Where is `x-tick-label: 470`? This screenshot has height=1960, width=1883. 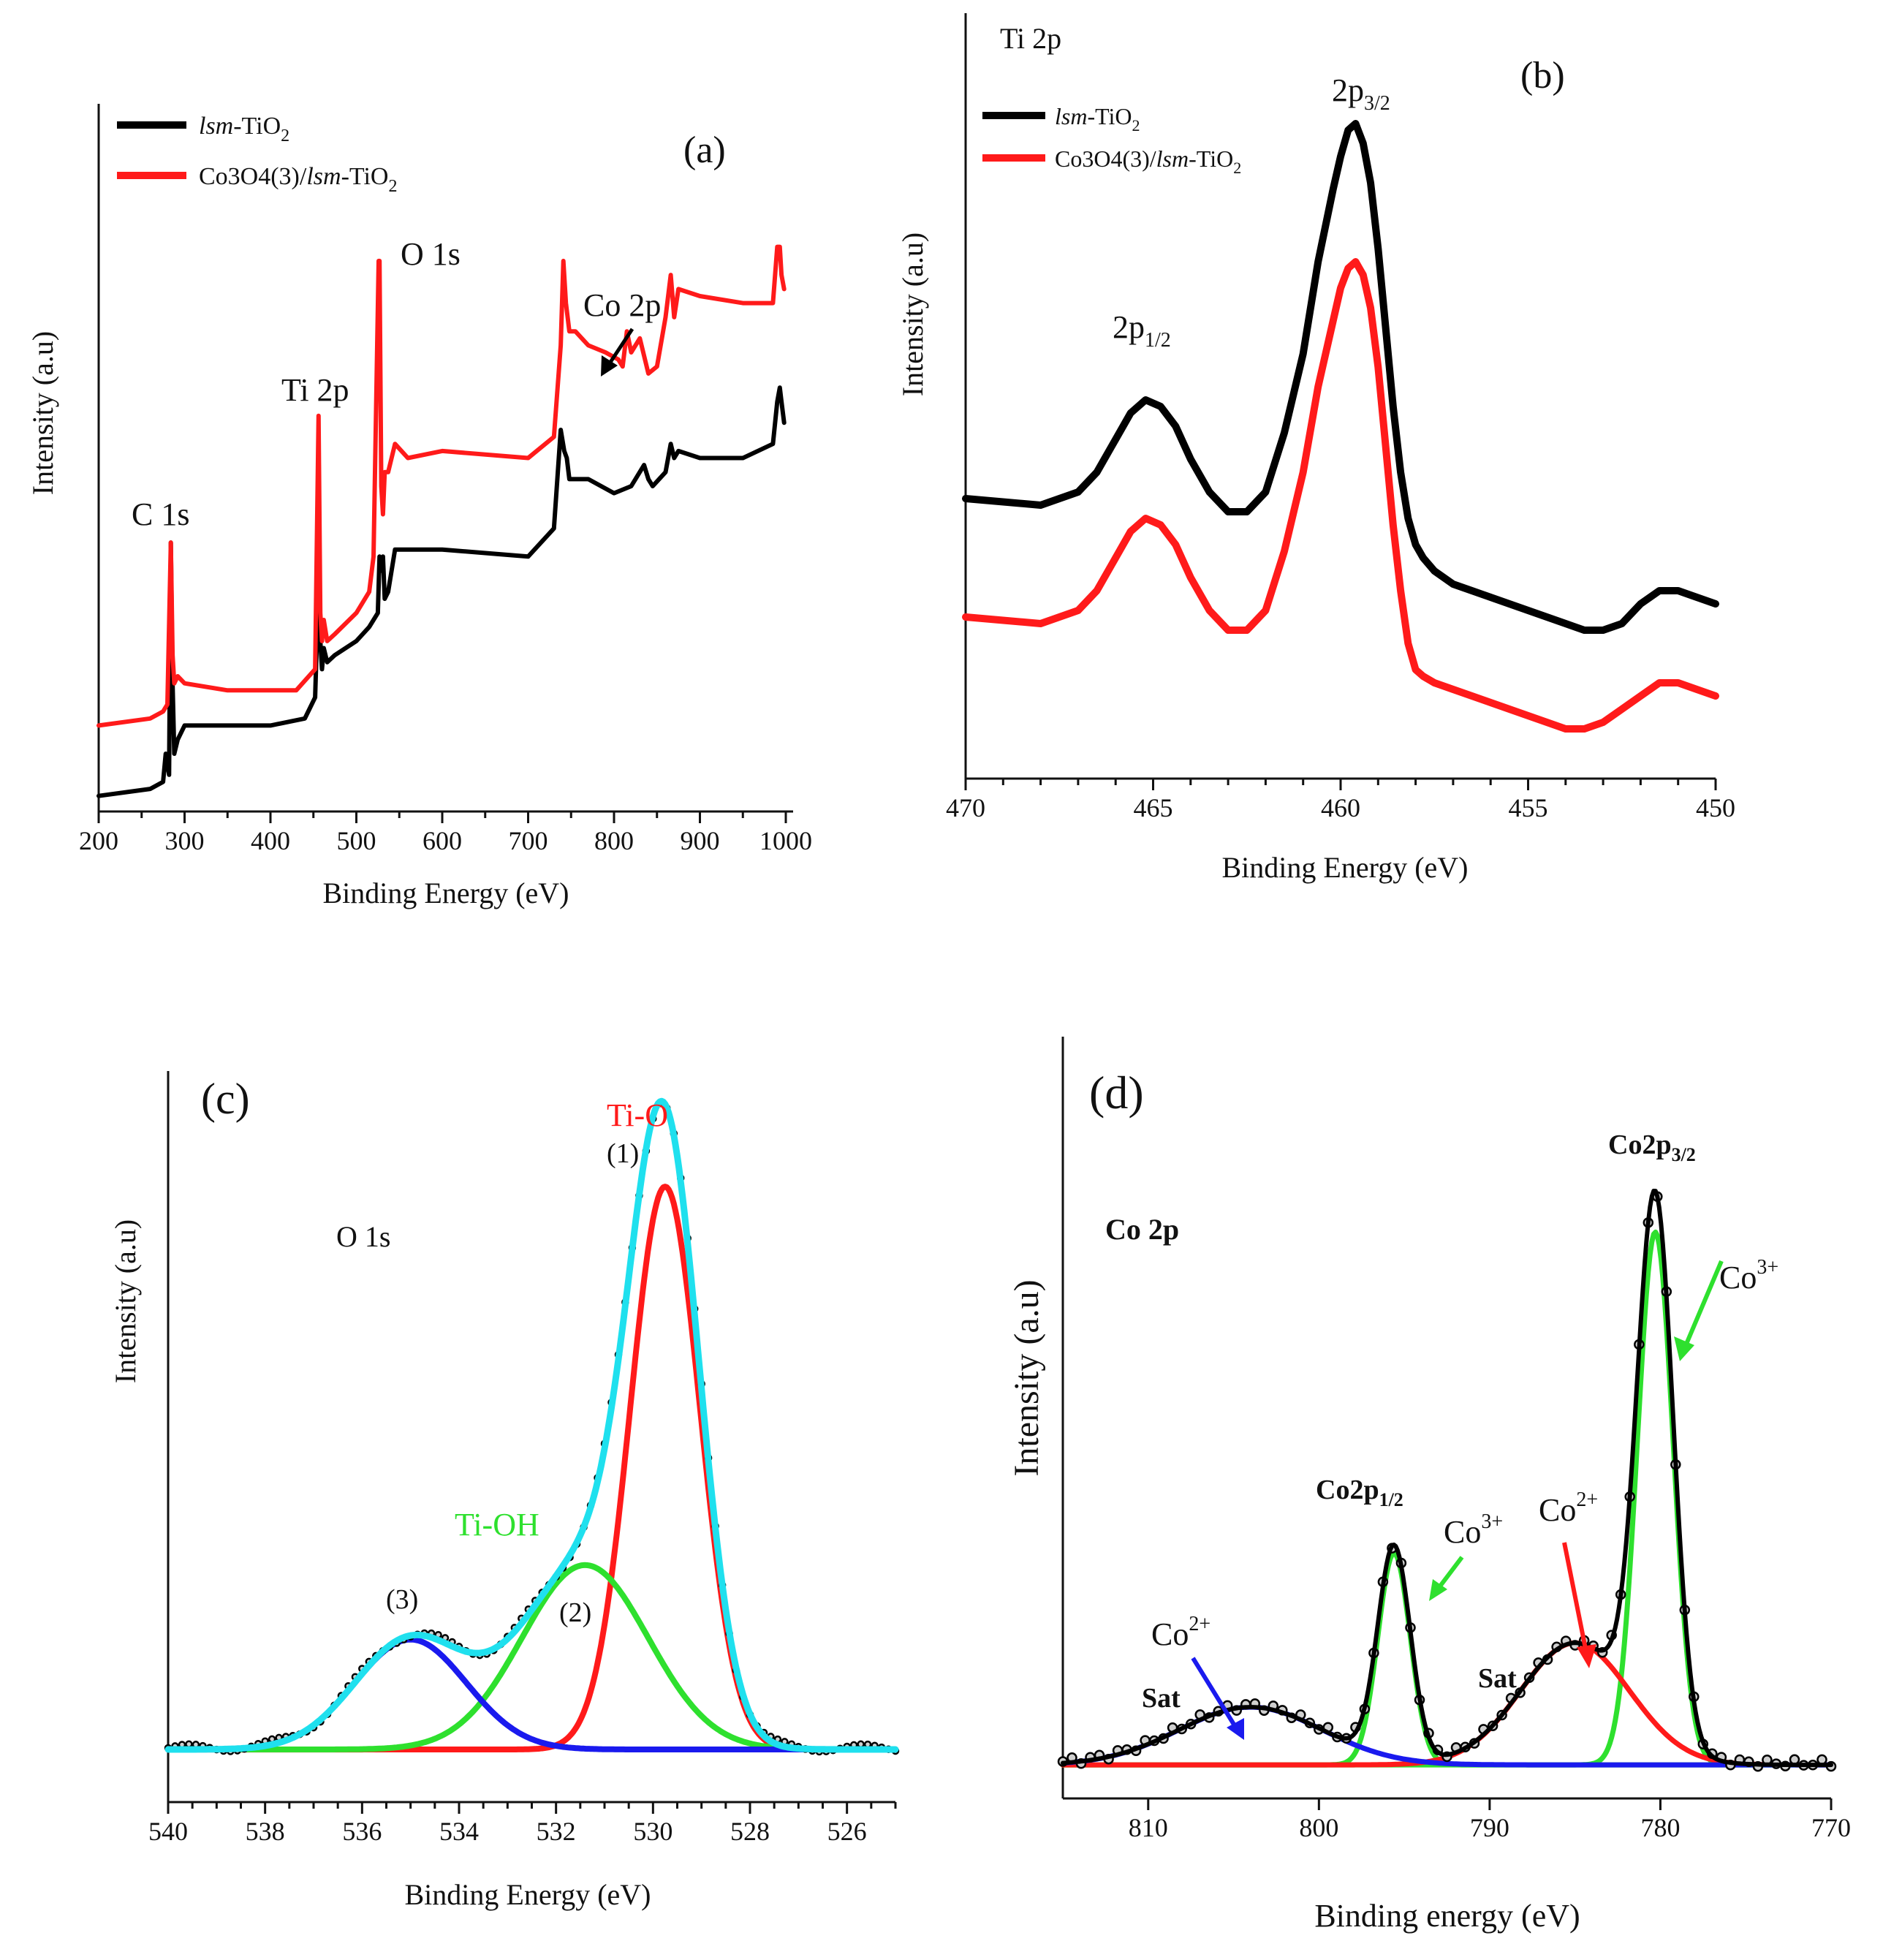
x-tick-label: 470 is located at coordinates (965, 807).